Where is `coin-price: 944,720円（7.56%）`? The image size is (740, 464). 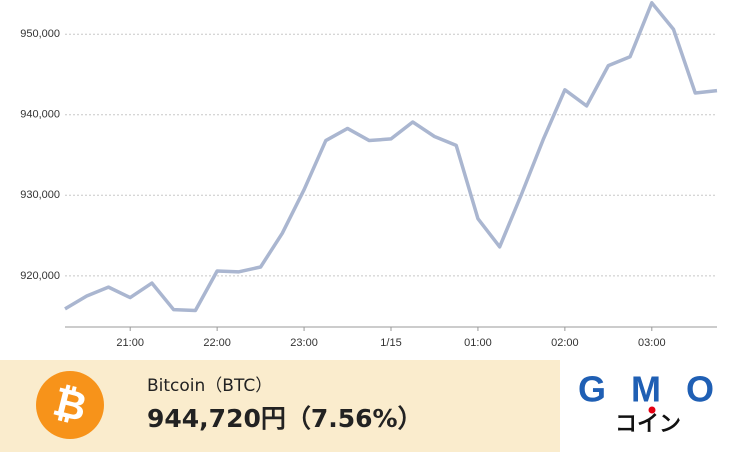 coin-price: 944,720円（7.56%） is located at coordinates (285, 418).